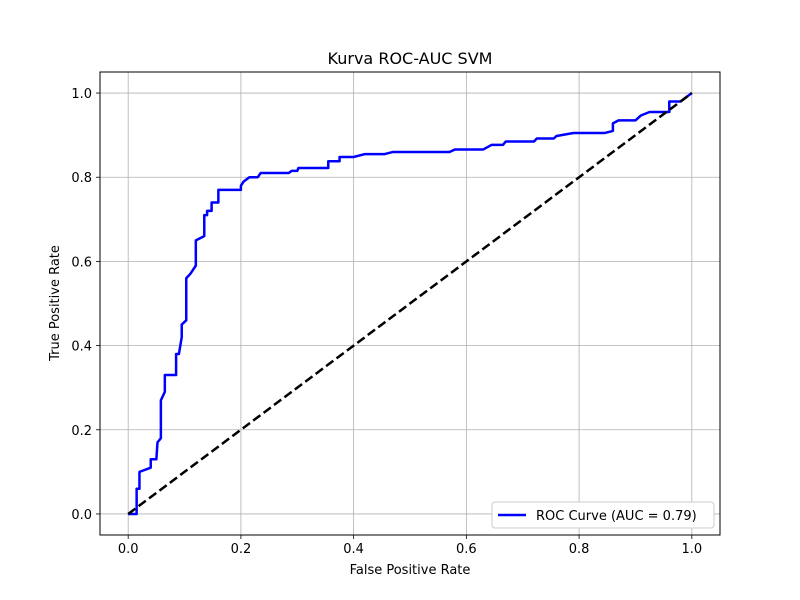  I want to click on y-tick-label: 0.0, so click(81, 515).